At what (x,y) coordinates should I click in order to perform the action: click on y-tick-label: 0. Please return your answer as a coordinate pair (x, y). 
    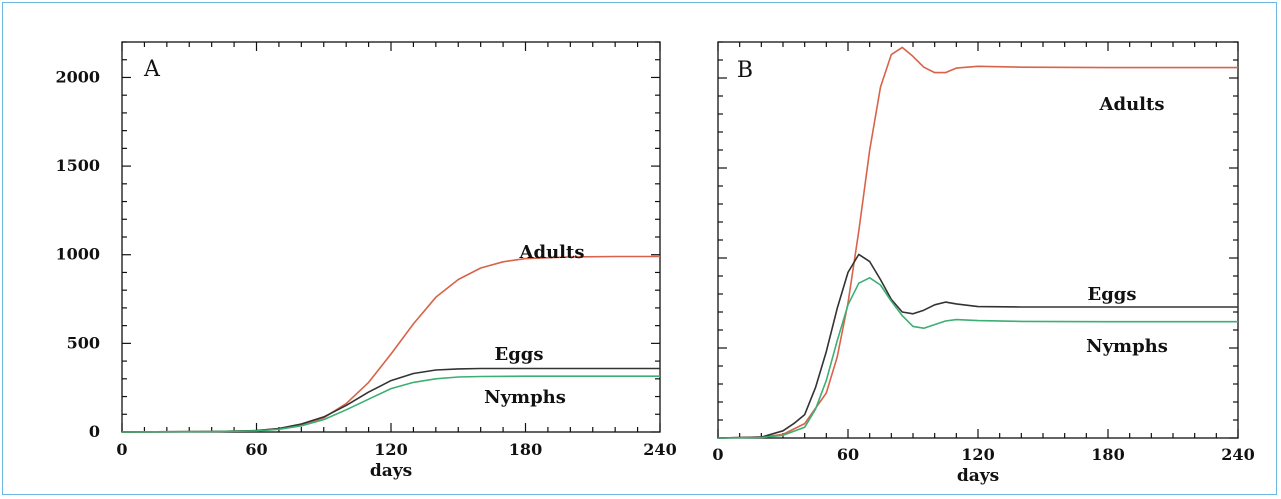
    Looking at the image, I should click on (94, 431).